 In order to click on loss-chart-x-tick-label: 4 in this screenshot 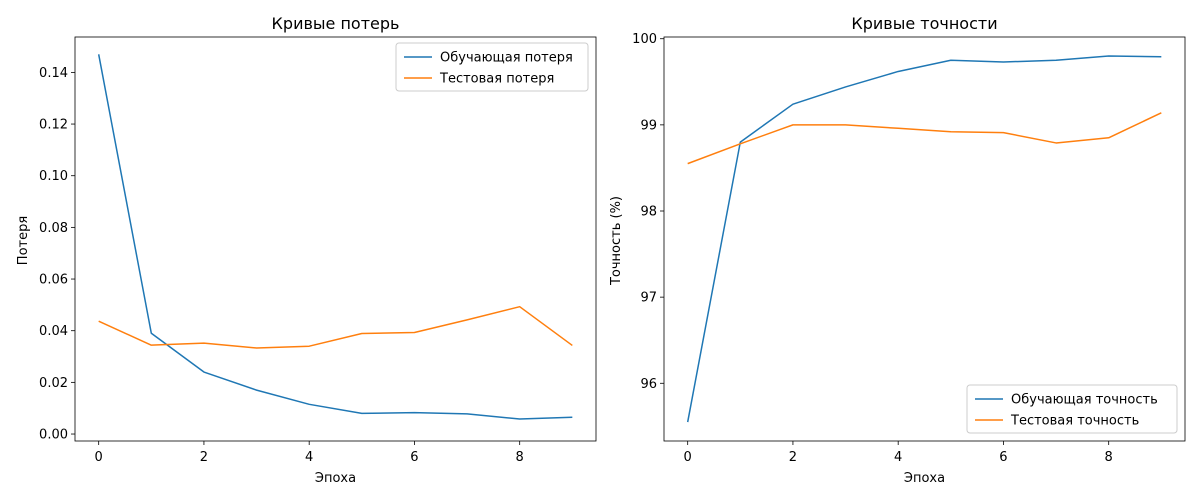, I will do `click(309, 457)`.